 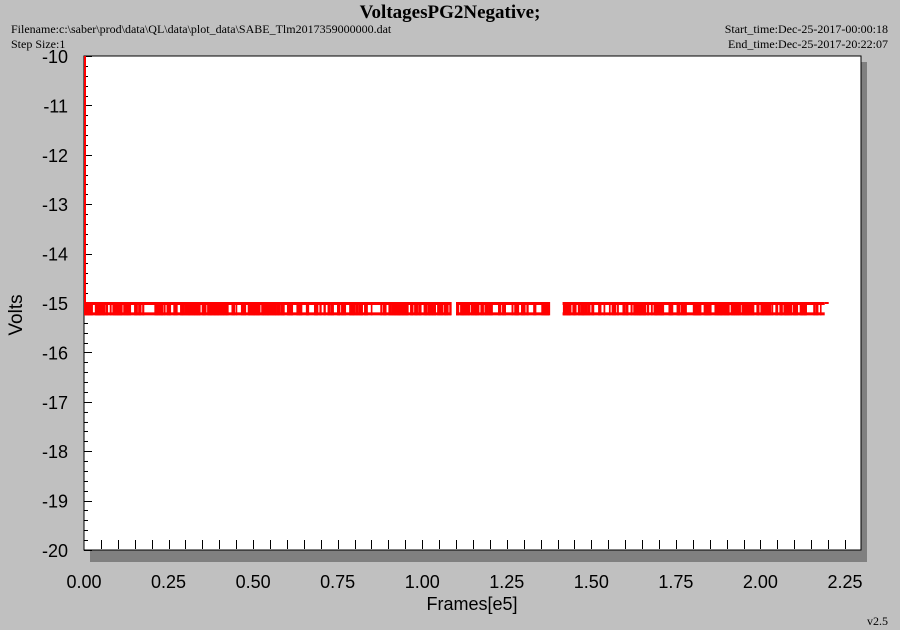 I want to click on x-axis-ticks, so click(x=473, y=544).